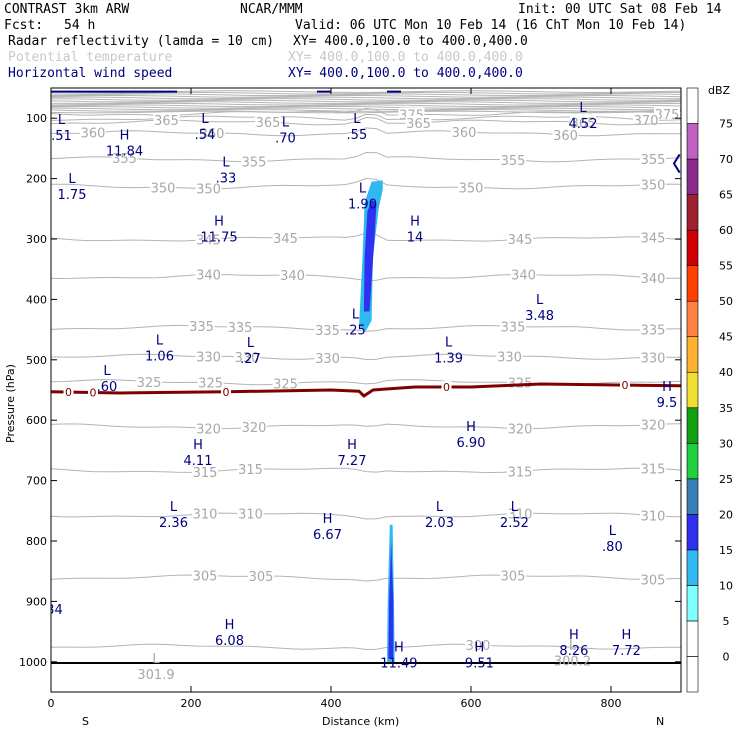  I want to click on extremum-value: .33, so click(226, 179).